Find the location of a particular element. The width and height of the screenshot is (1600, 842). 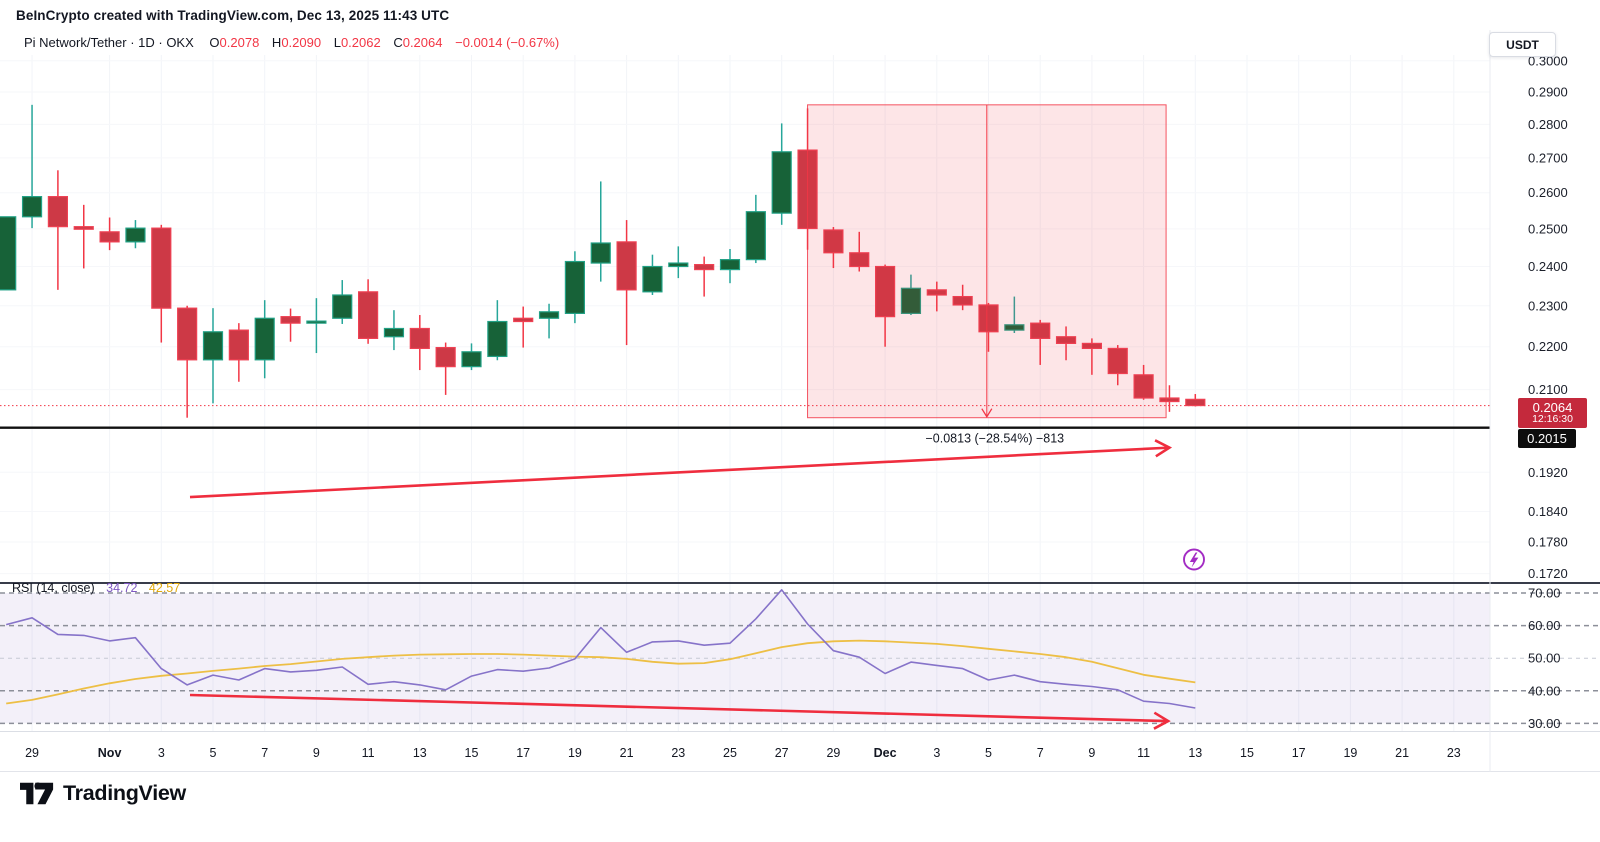

level-price-badge: 0.2015 is located at coordinates (1547, 438).